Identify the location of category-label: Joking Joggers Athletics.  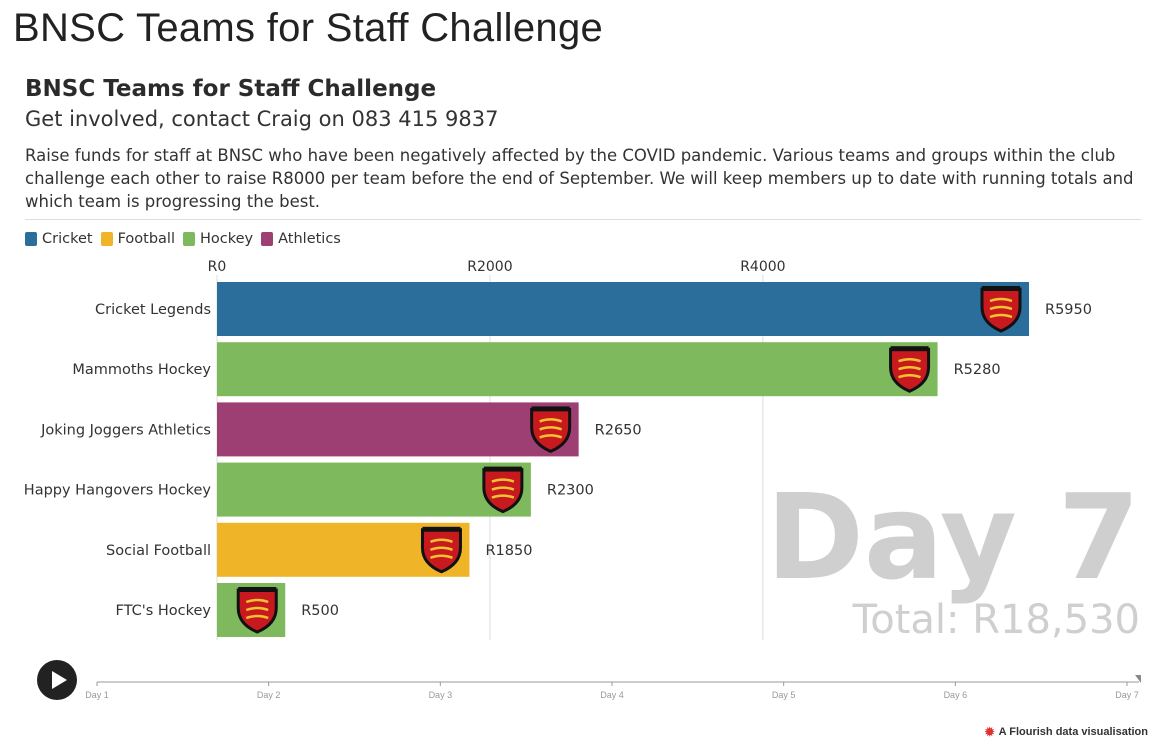
(125, 430).